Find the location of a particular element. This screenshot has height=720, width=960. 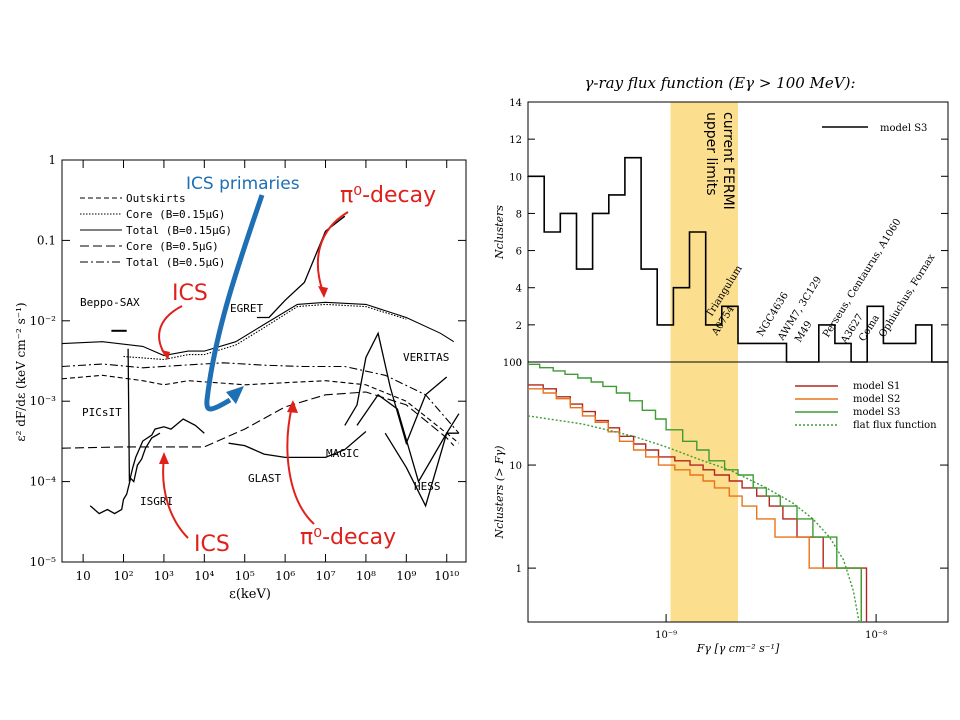

label-isgri: ISGRI is located at coordinates (156, 501).